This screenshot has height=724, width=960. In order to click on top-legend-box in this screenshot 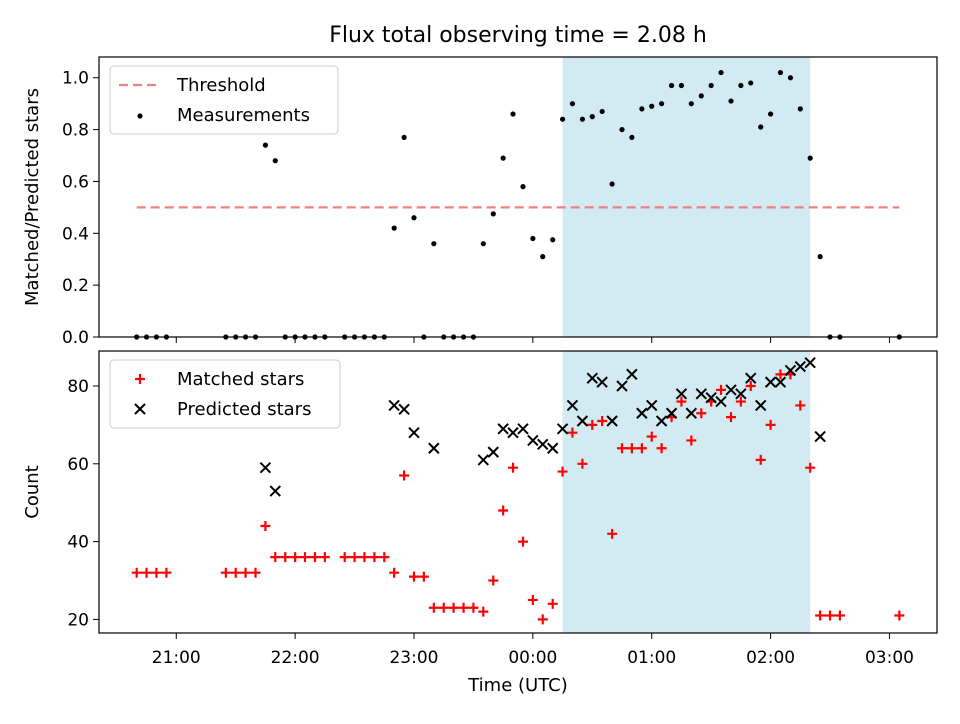, I will do `click(224, 100)`.